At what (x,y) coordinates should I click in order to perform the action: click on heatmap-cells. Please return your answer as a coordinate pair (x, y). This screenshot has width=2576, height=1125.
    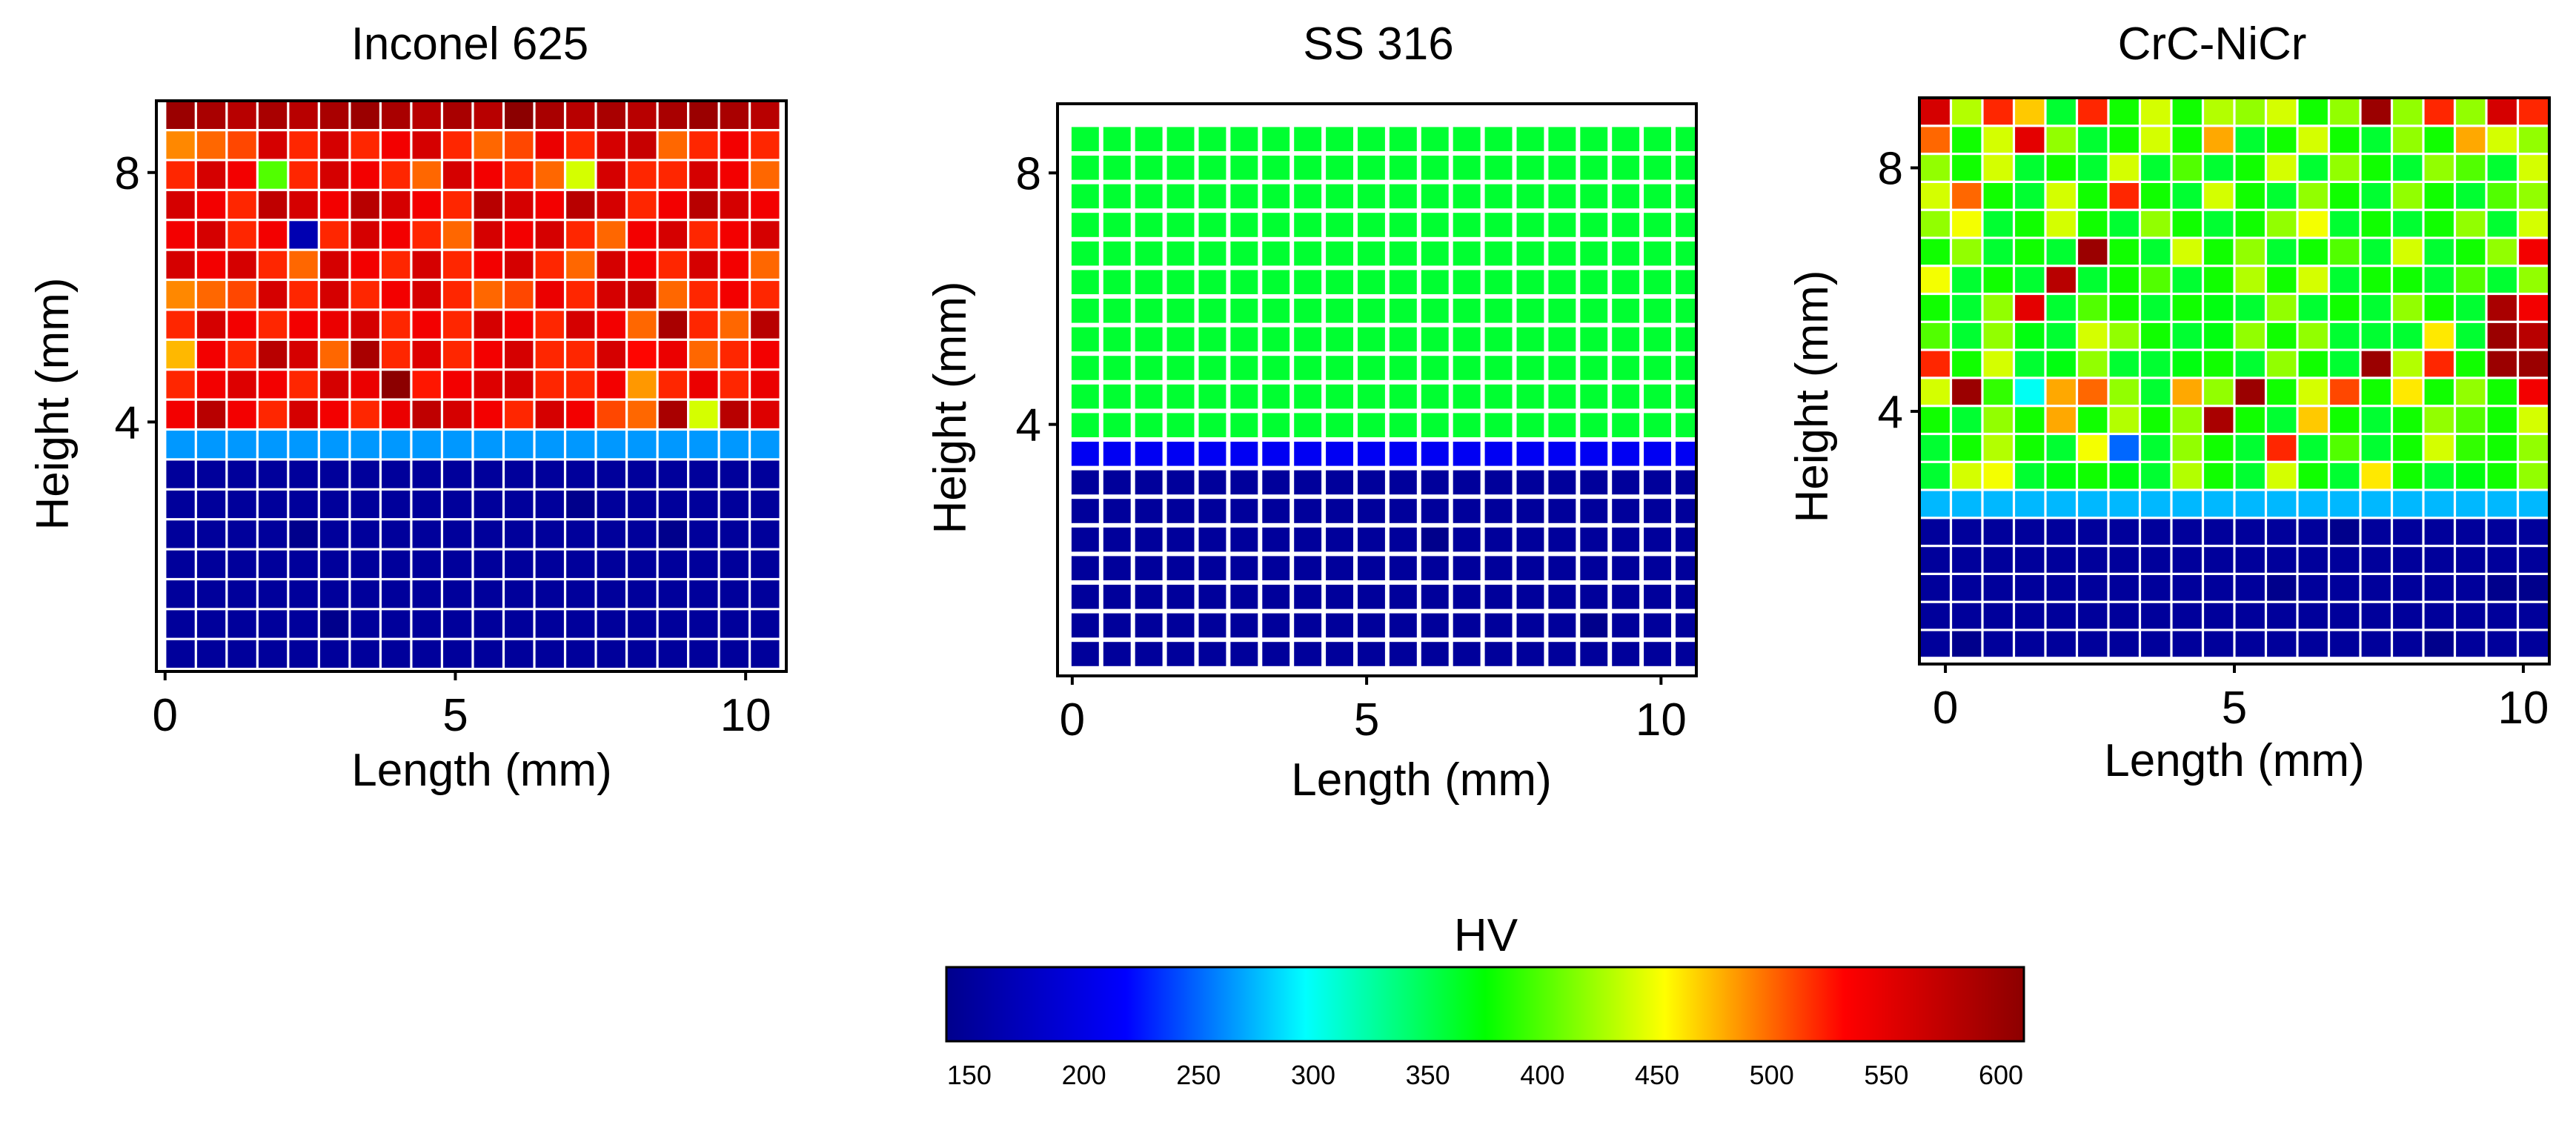
    Looking at the image, I should click on (2234, 381).